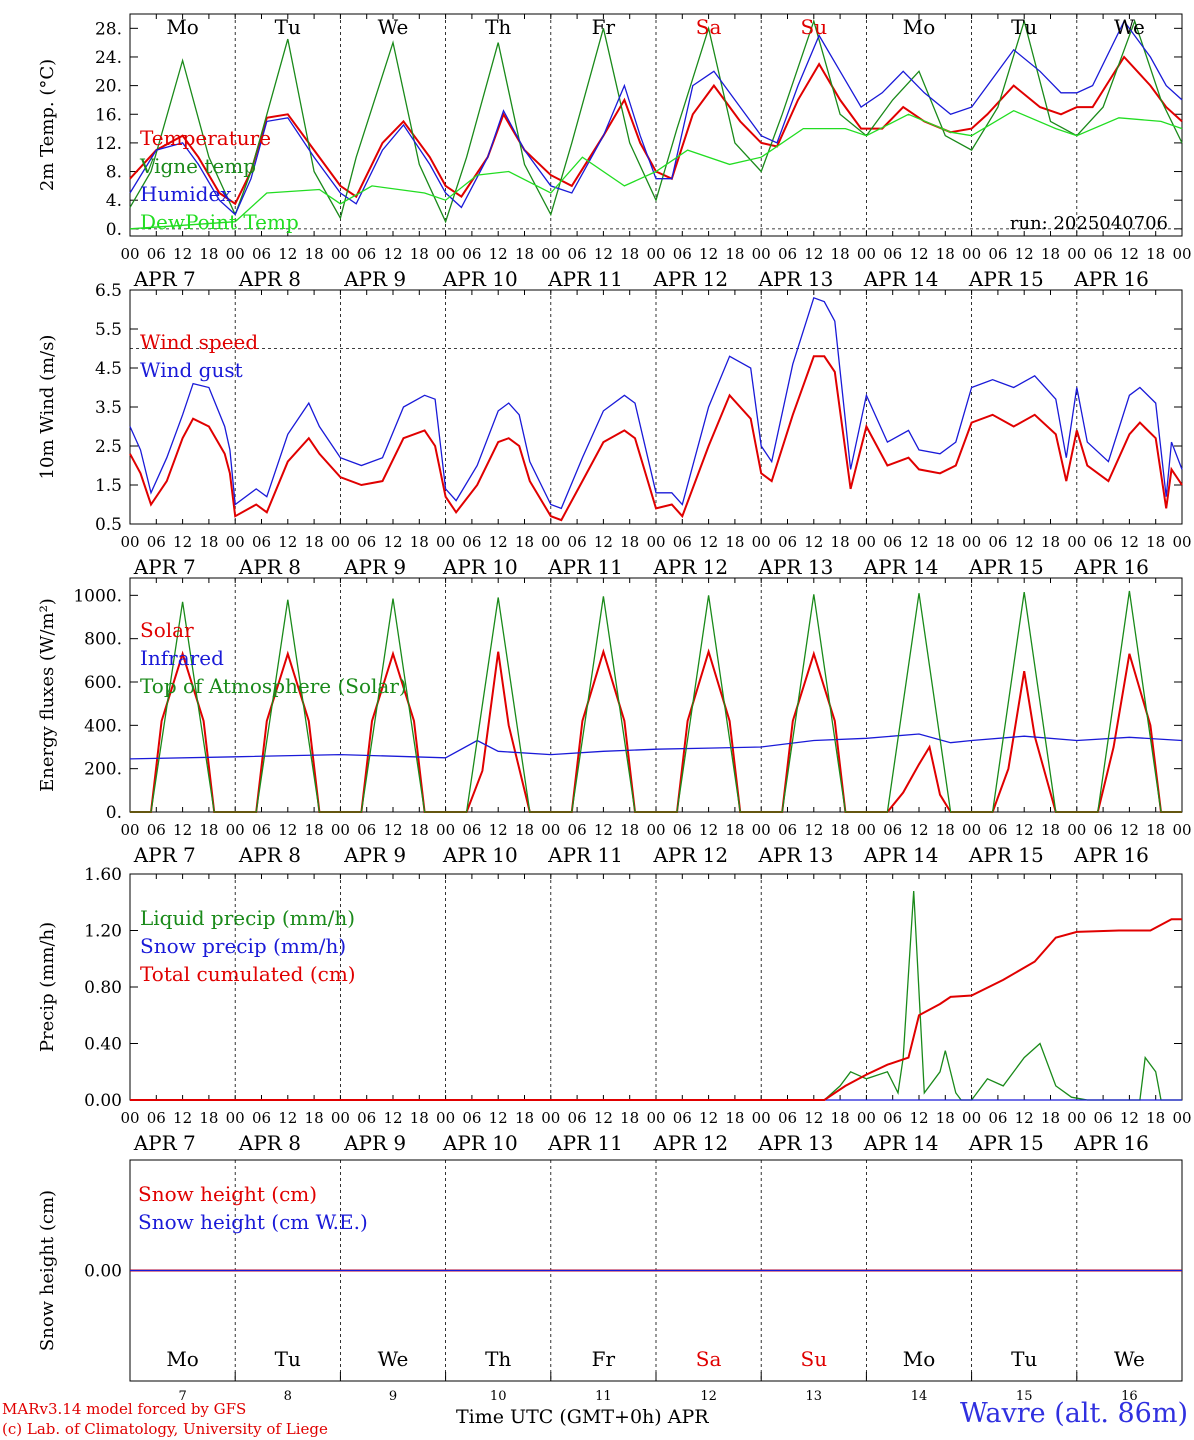 This screenshot has width=1194, height=1440. I want to click on y-tick-label: 0.00, so click(103, 1101).